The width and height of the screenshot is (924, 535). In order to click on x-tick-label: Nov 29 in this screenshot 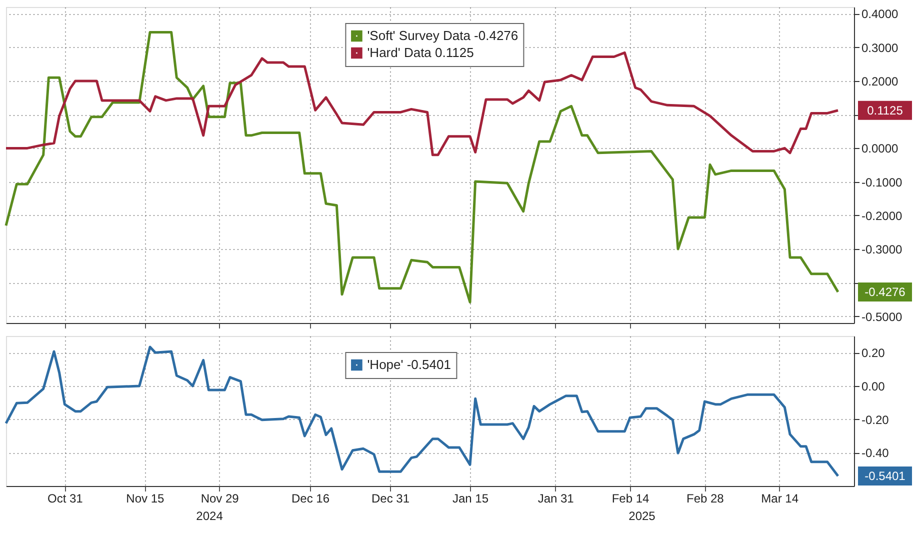, I will do `click(220, 499)`.